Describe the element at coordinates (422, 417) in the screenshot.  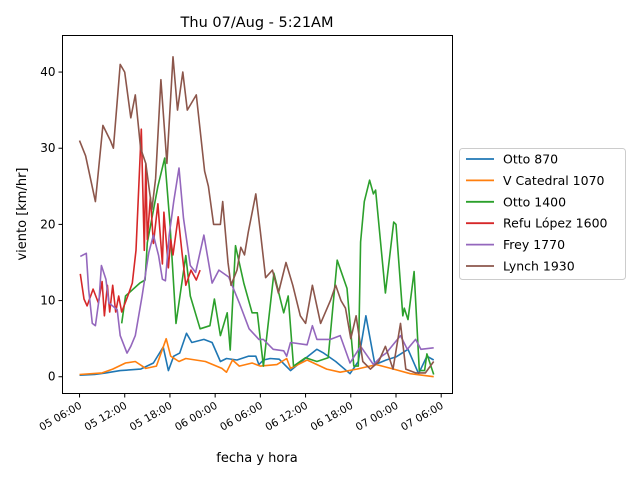
I see `x-tick-label: 07 06:00` at that location.